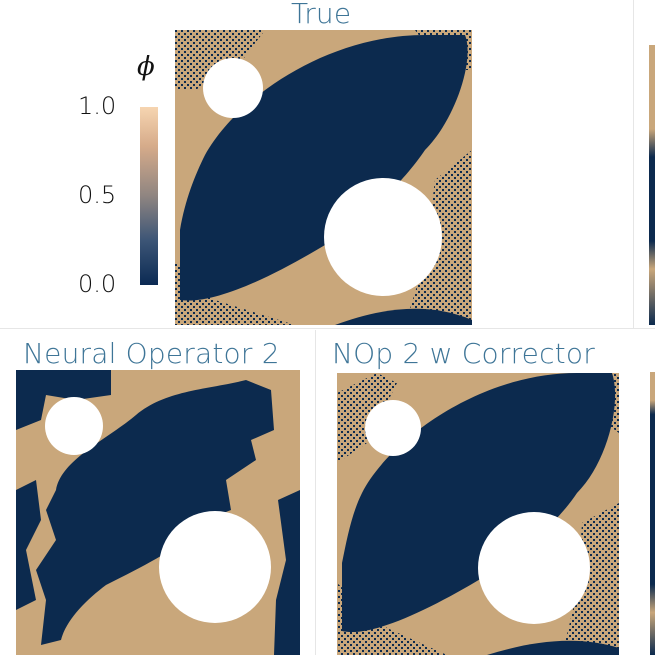 This screenshot has height=655, width=655. Describe the element at coordinates (315, 492) in the screenshot. I see `vertical-divider-bottom-left` at that location.